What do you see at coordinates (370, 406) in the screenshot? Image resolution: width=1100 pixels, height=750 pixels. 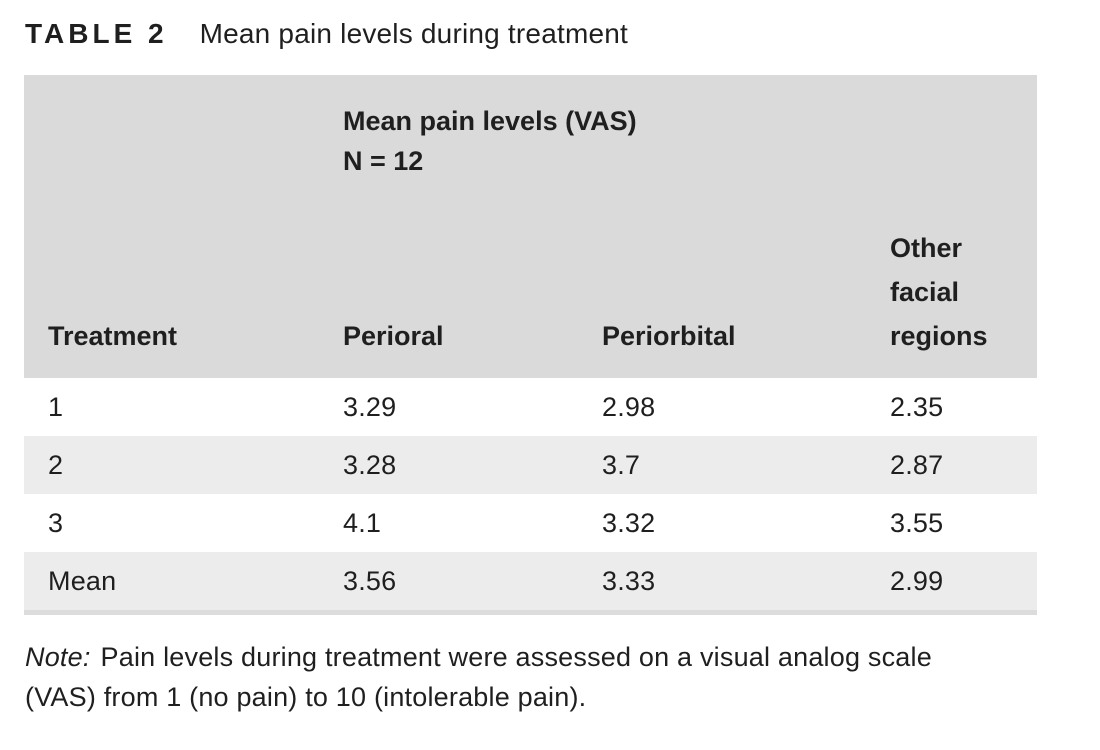 I see `cell-perioral: 3.29` at bounding box center [370, 406].